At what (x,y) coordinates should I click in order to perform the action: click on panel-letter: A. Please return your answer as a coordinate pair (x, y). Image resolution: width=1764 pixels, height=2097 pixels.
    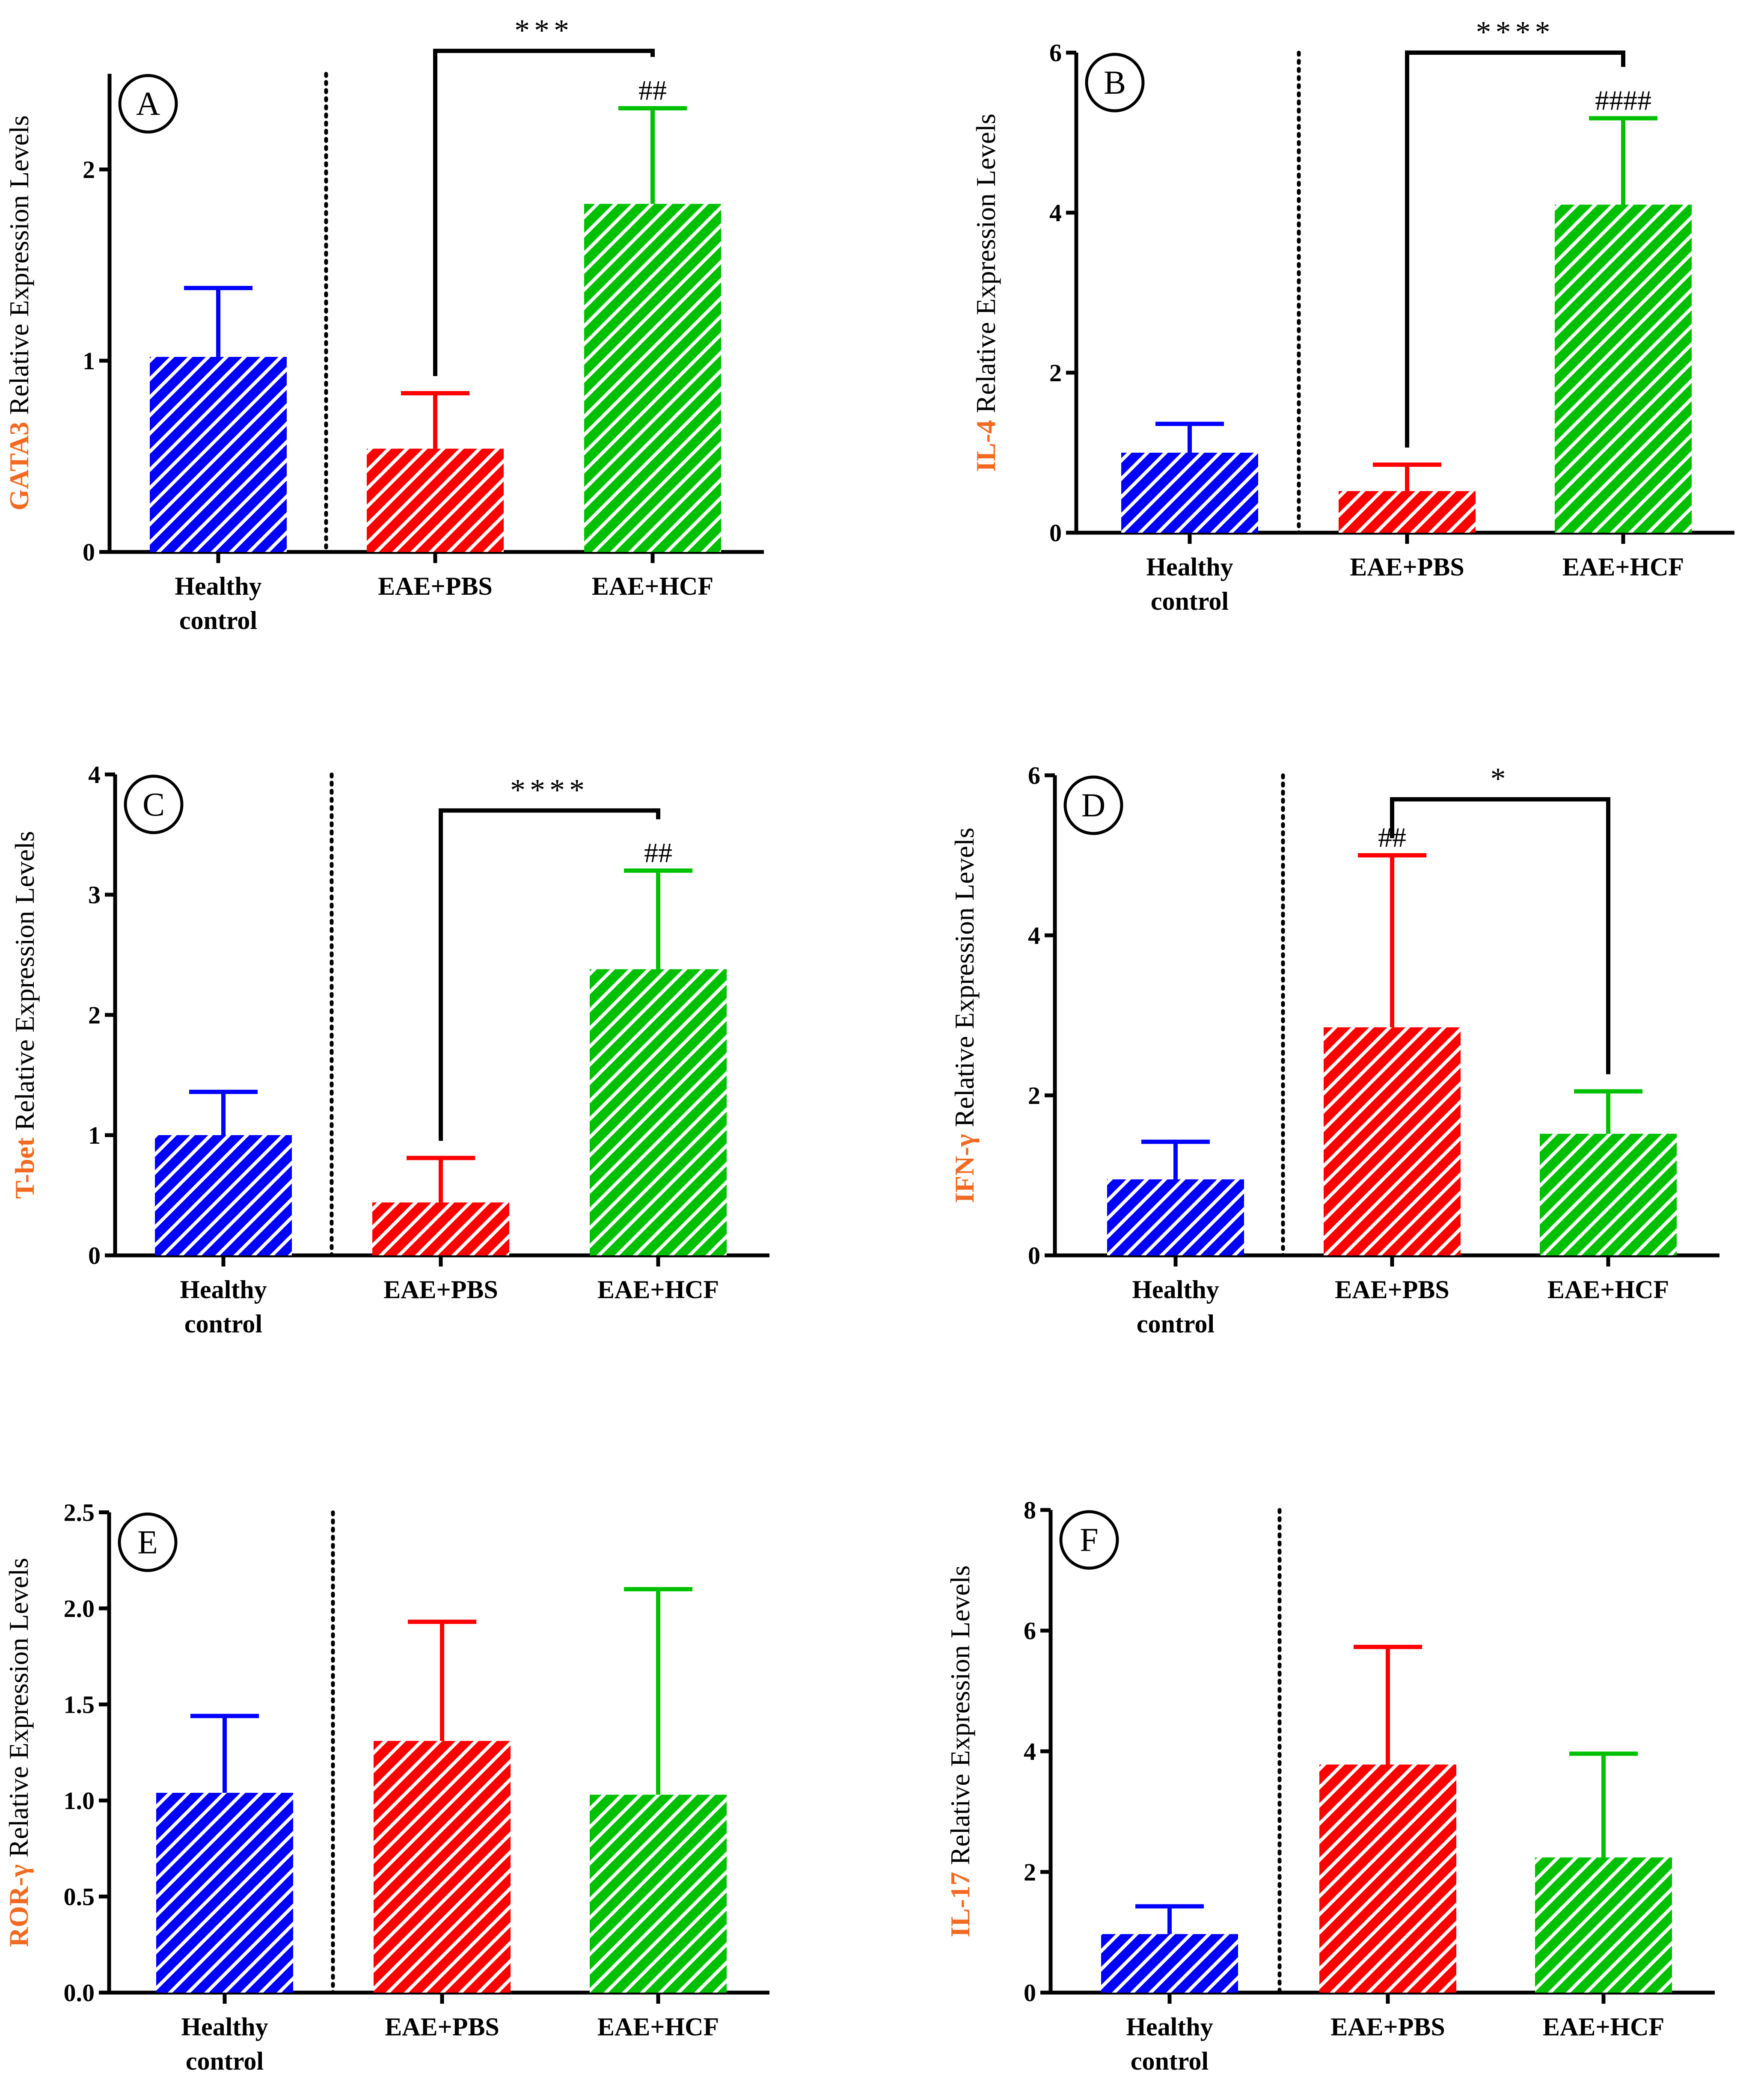
    Looking at the image, I should click on (148, 103).